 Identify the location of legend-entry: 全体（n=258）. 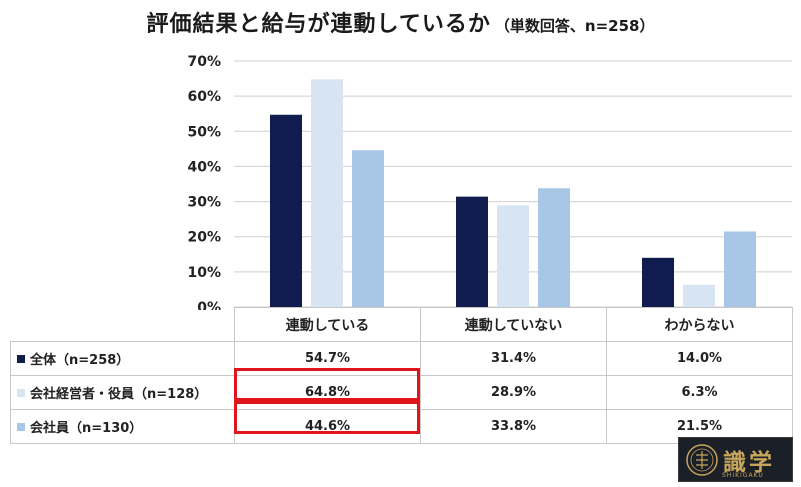
(122, 358).